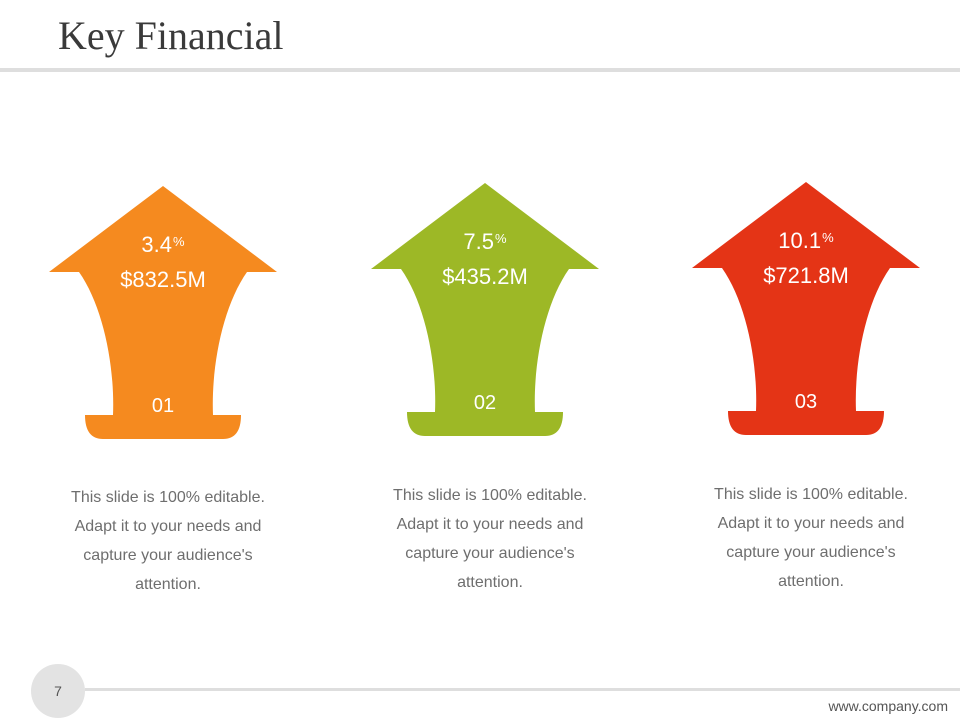  Describe the element at coordinates (171, 35) in the screenshot. I see `slide-title: Key Financial` at that location.